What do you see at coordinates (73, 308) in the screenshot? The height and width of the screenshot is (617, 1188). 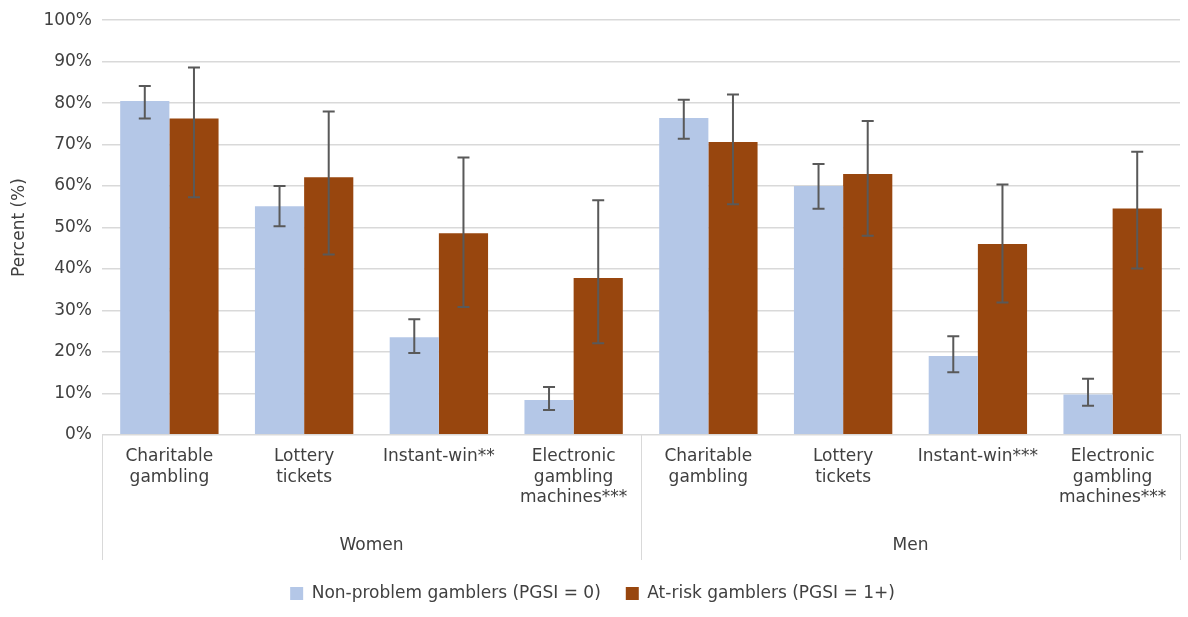 I see `y-tick-label: 30%` at bounding box center [73, 308].